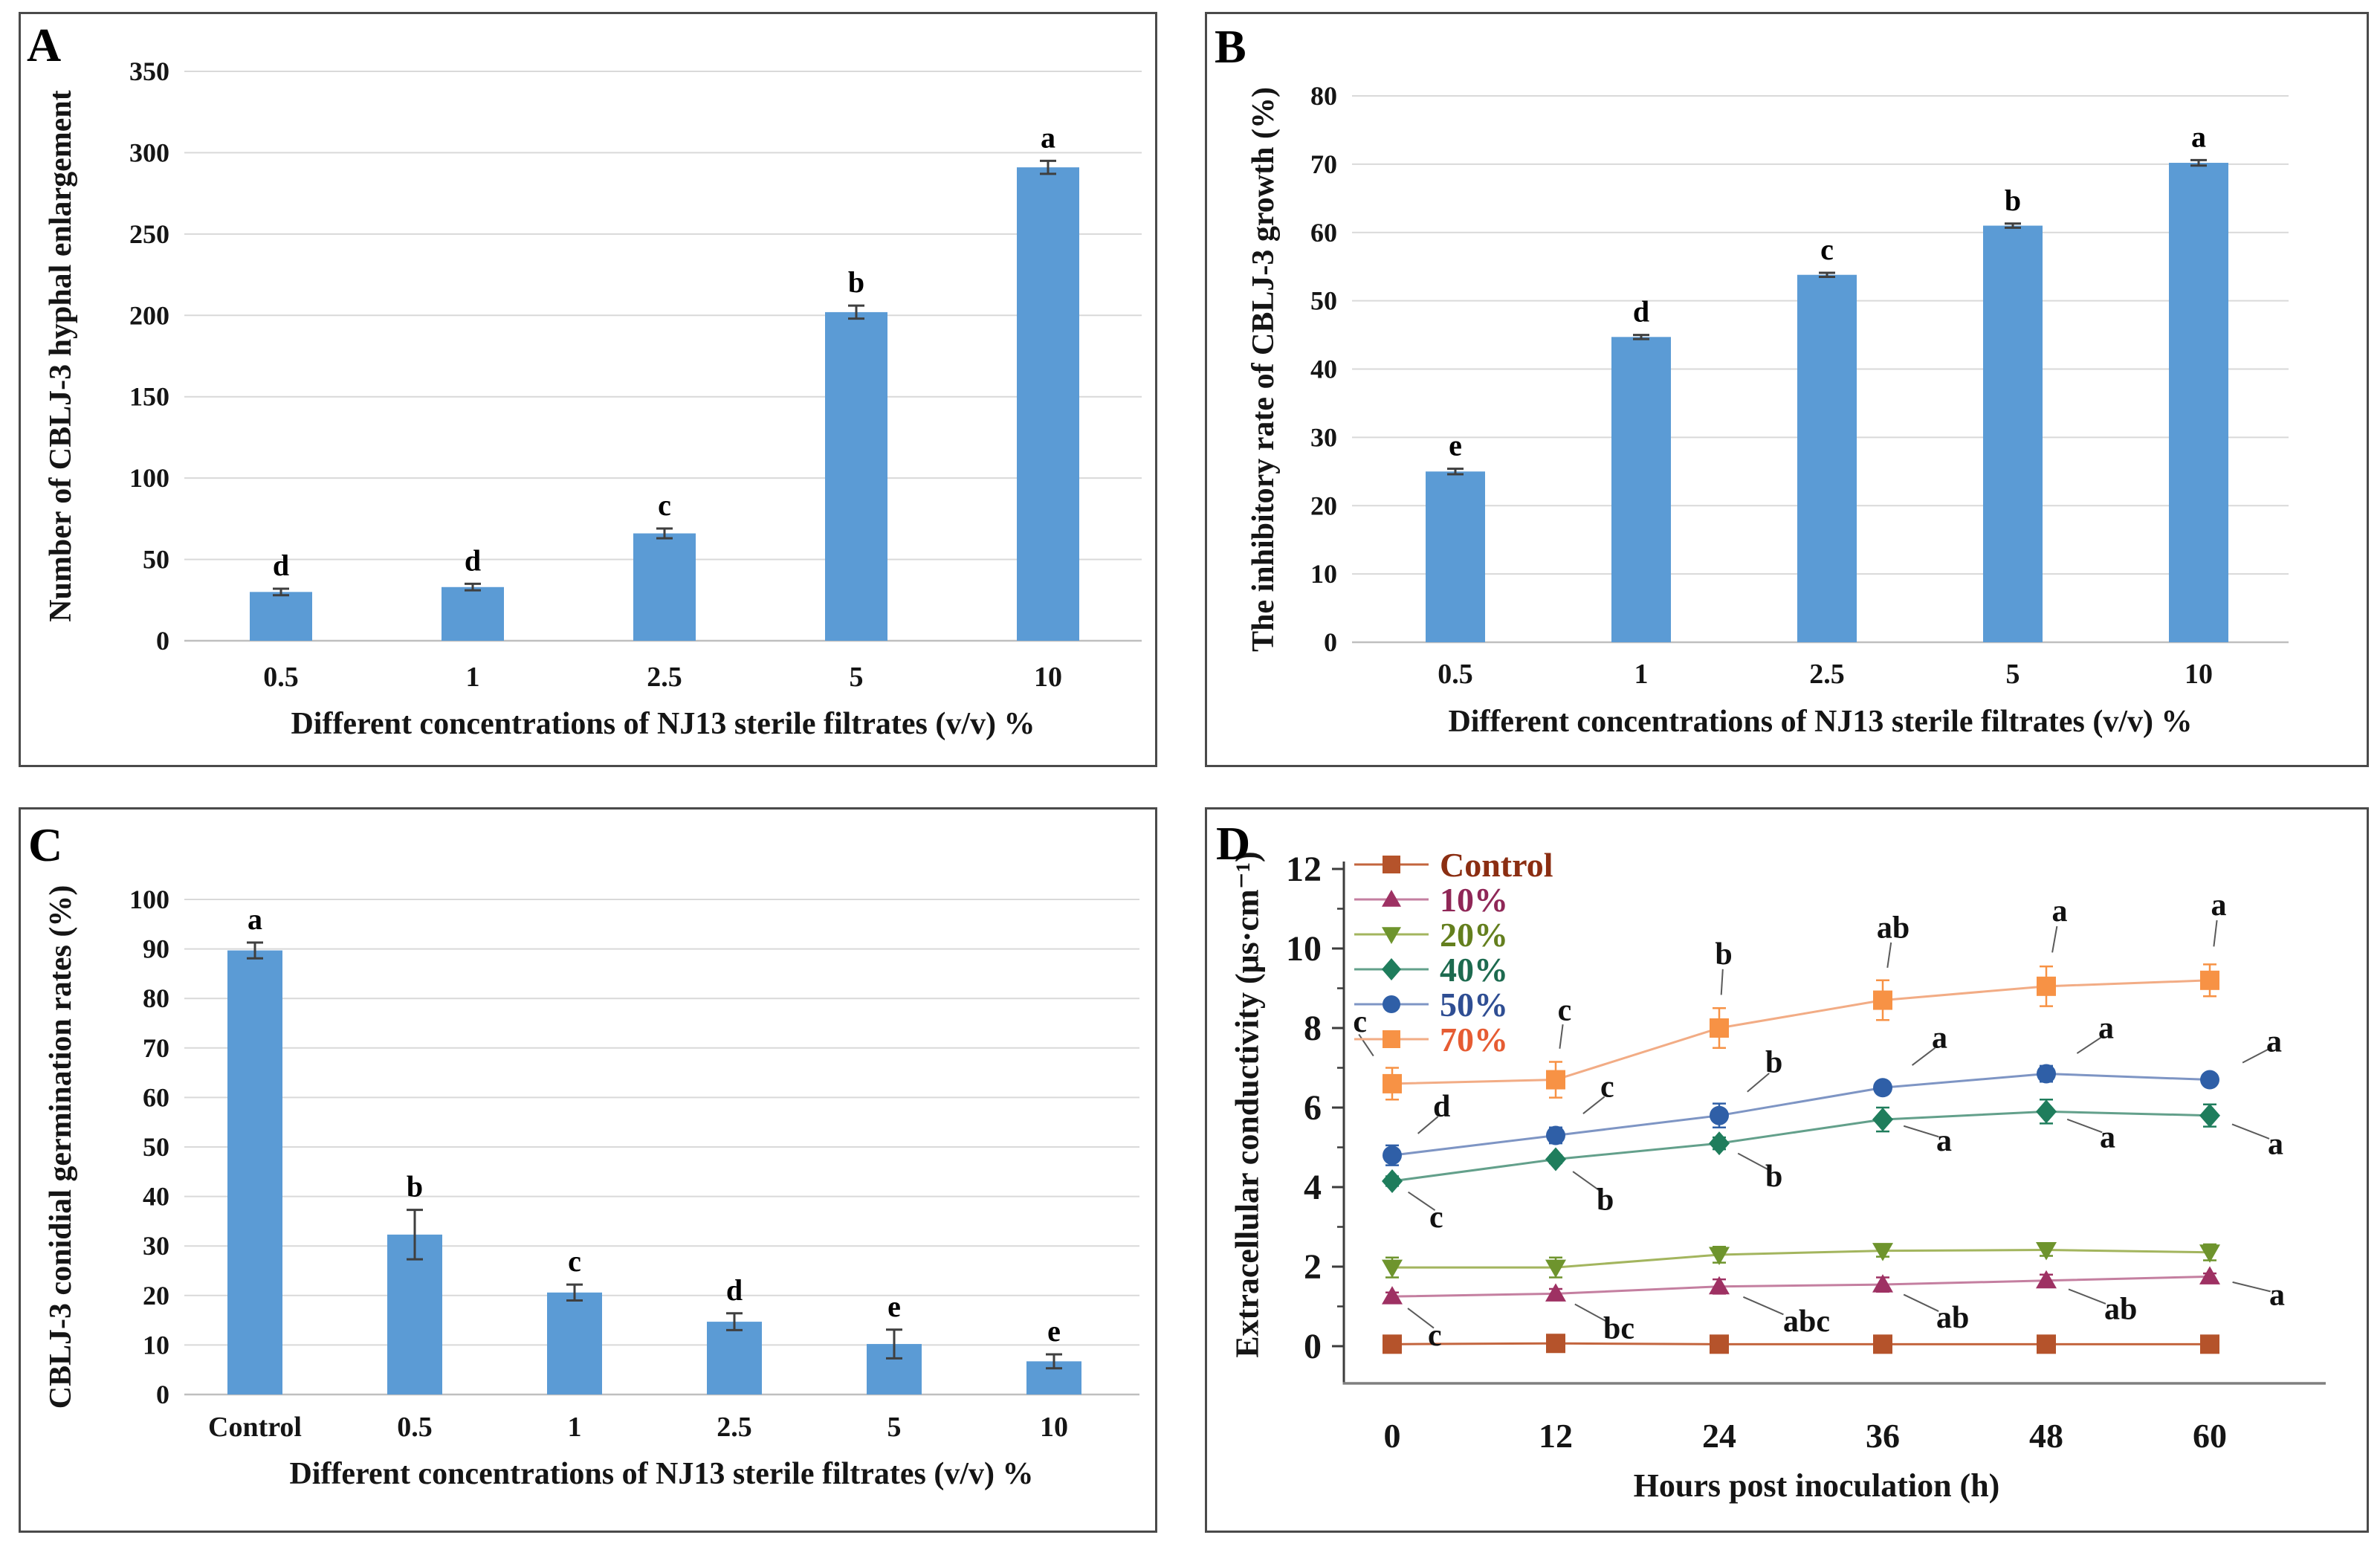 The height and width of the screenshot is (1561, 2380). I want to click on panel-label-C: C, so click(45, 845).